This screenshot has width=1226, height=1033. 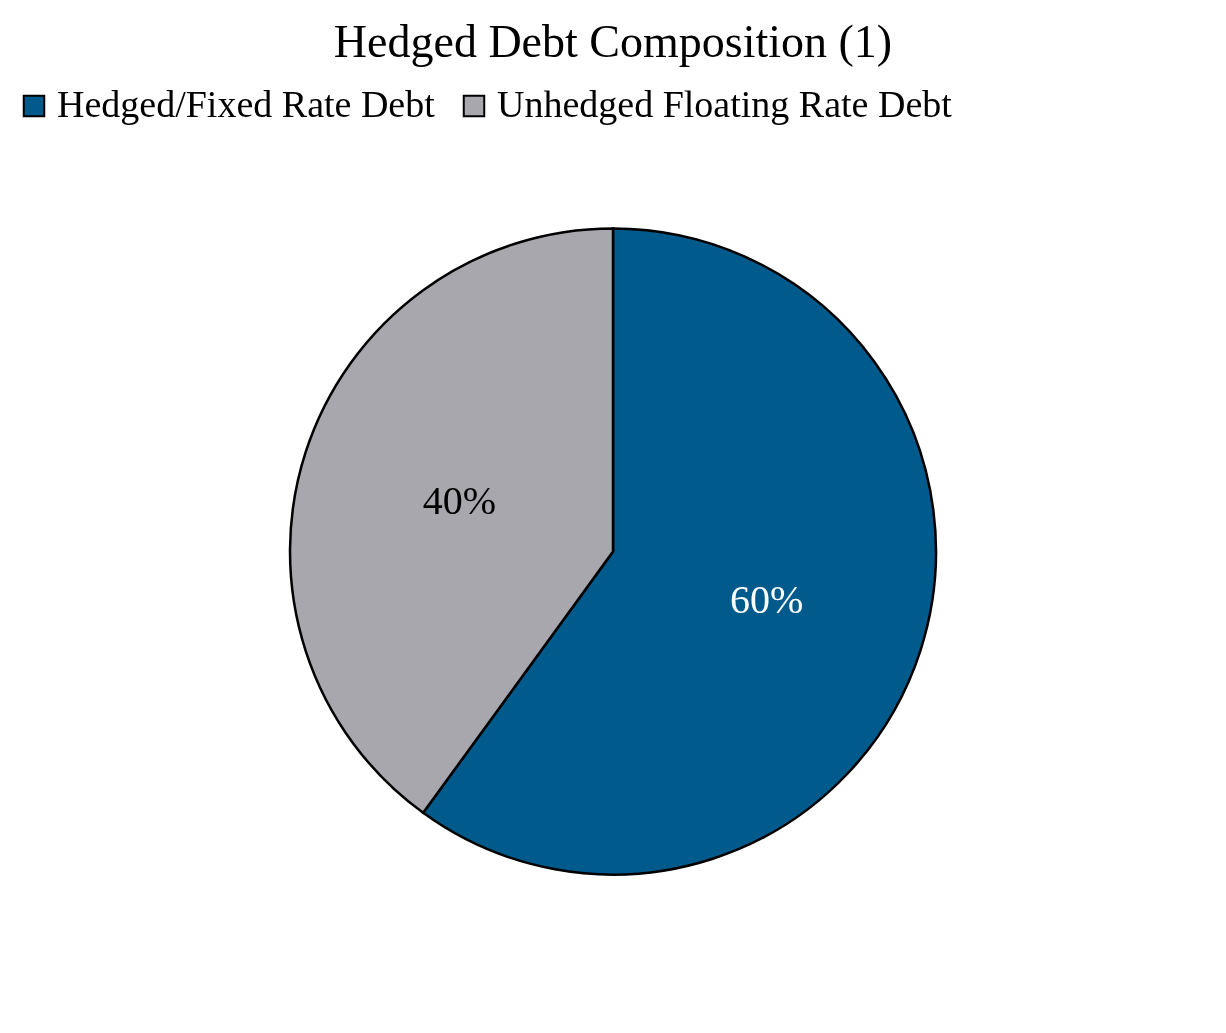 What do you see at coordinates (725, 104) in the screenshot?
I see `legend-label: Unhedged Floating Rate Debt` at bounding box center [725, 104].